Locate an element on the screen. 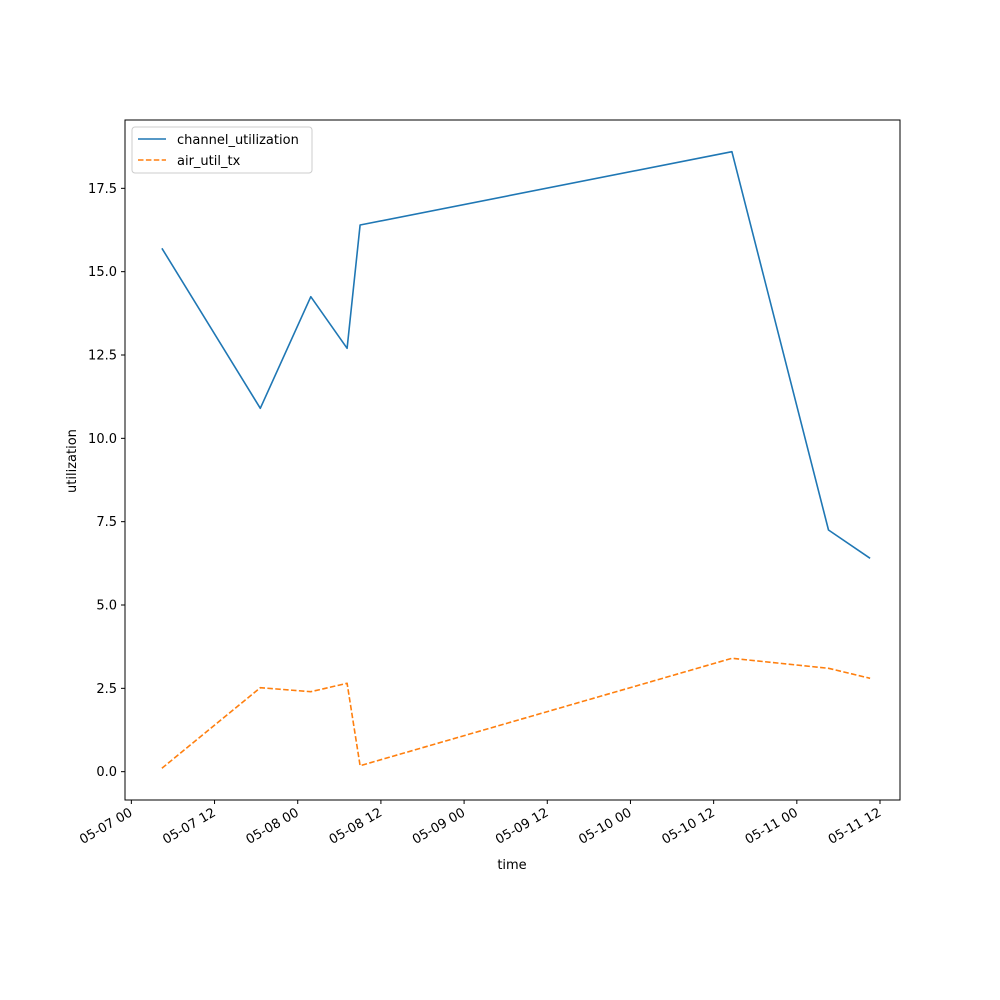 This screenshot has height=1000, width=1000. y-axis-label: utilization is located at coordinates (72, 461).